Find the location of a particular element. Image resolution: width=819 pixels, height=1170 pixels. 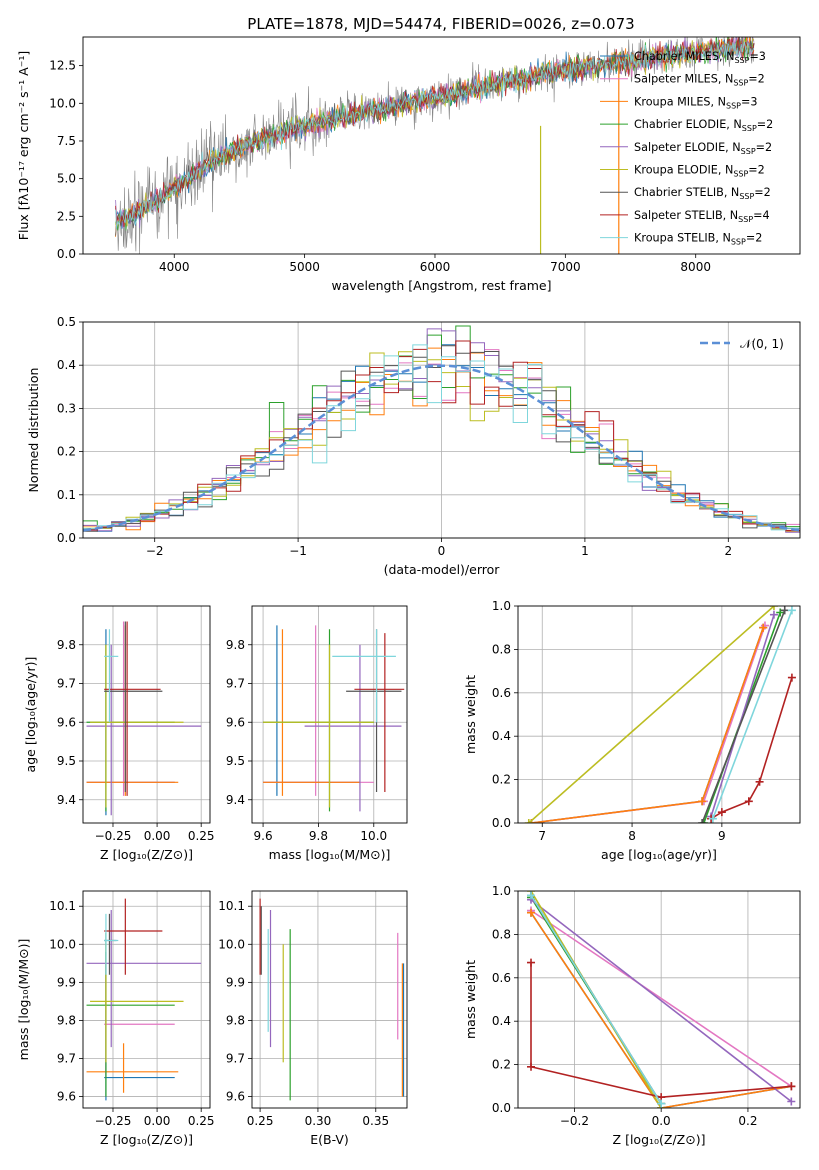

series-salpeter-elodie is located at coordinates (742, 715).